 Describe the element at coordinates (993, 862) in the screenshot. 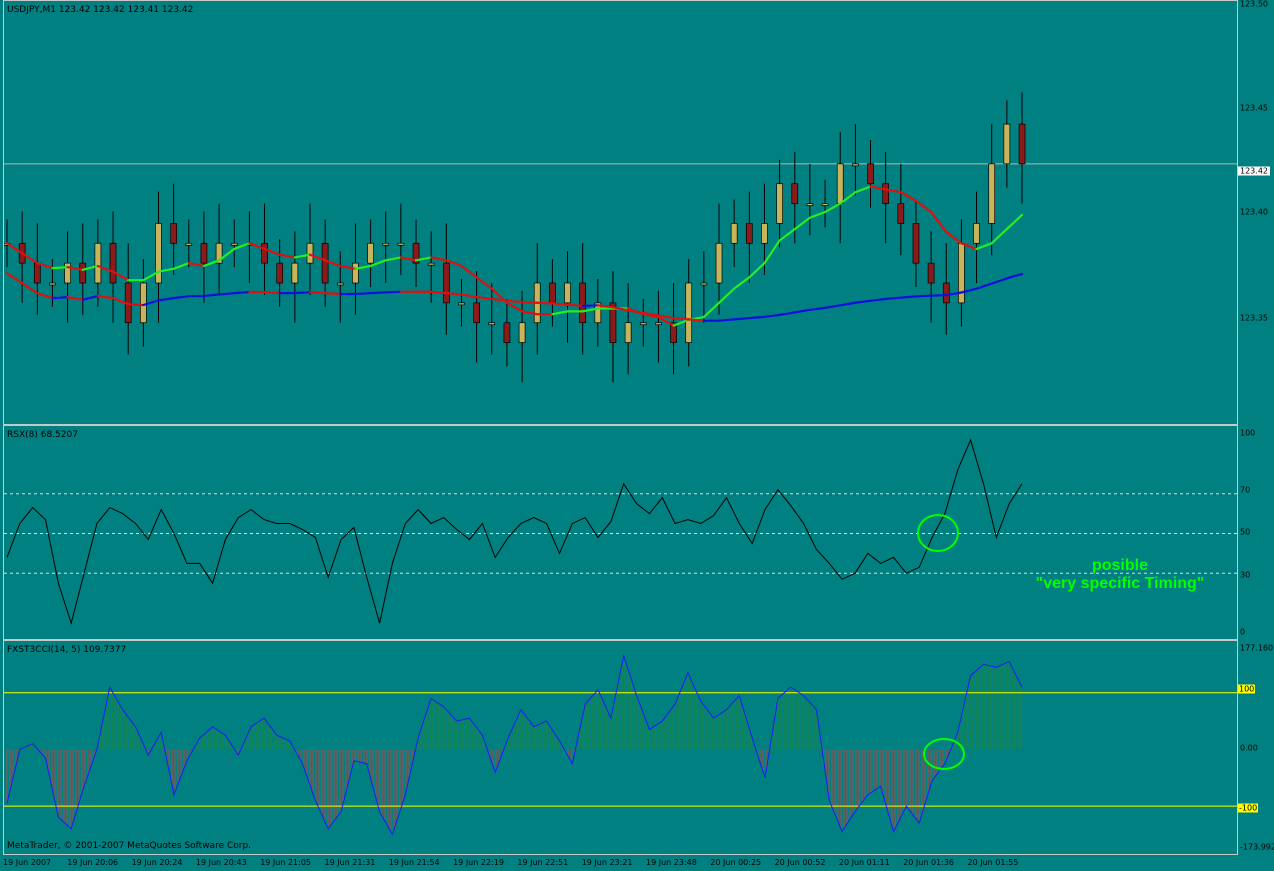

I see `time-tick: 20 Jun 01:55` at that location.